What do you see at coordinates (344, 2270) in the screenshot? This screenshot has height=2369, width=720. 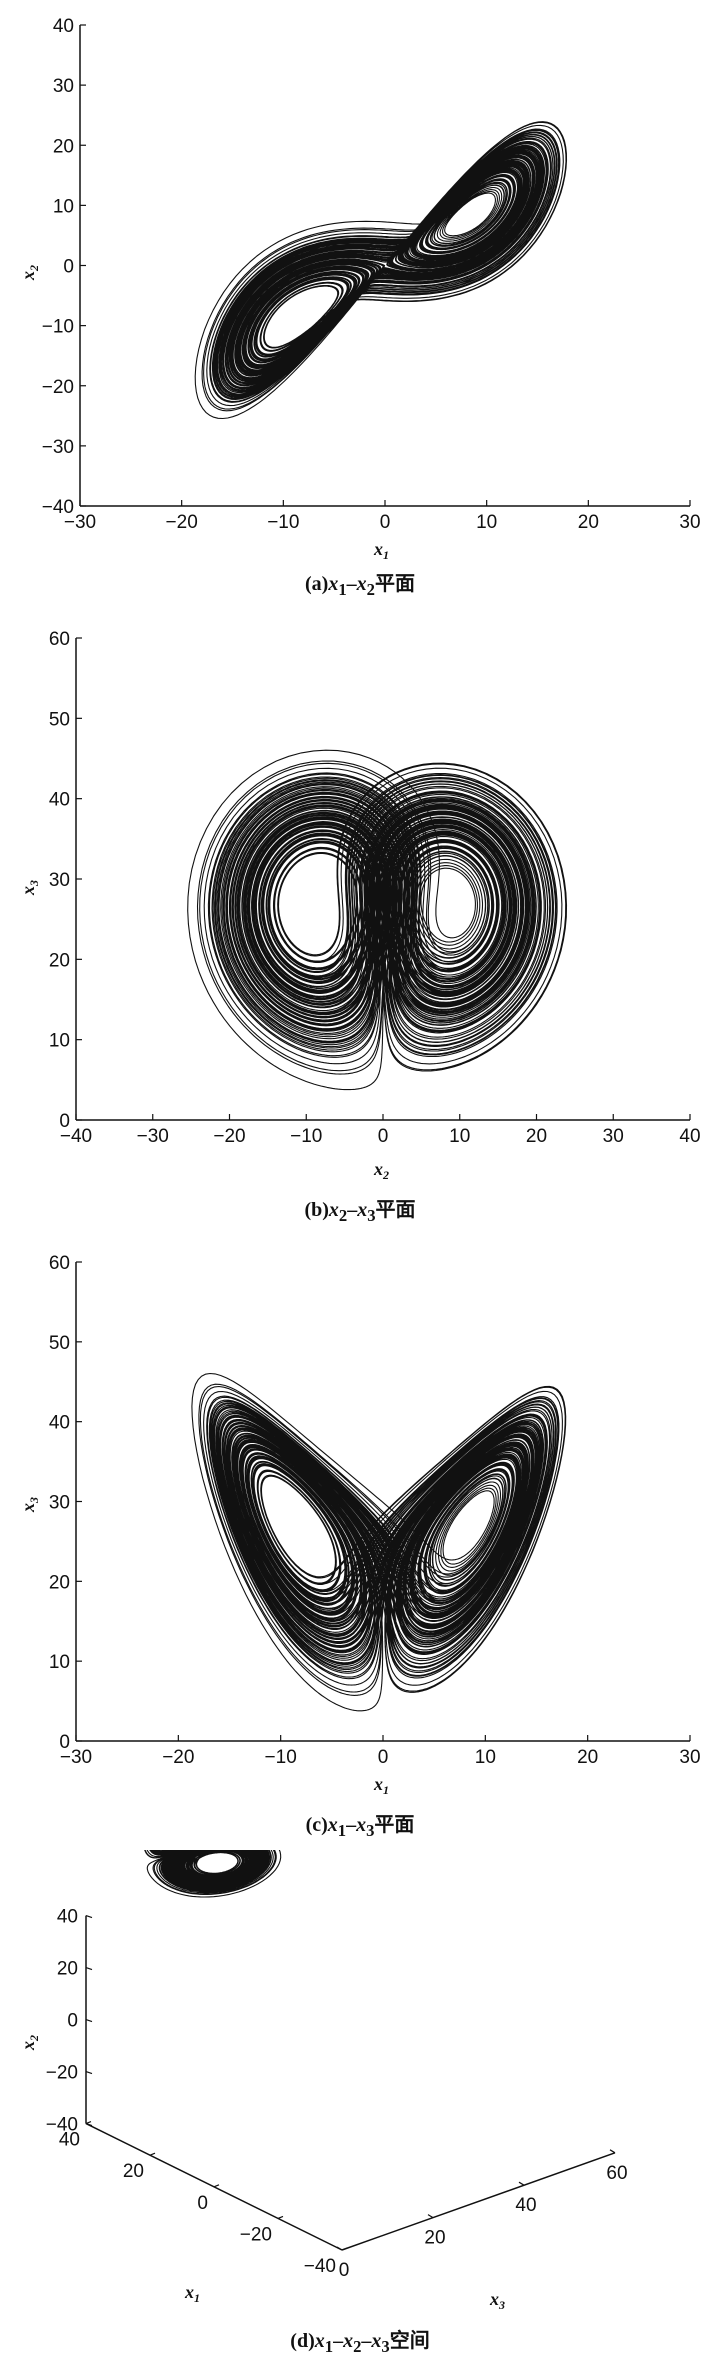 I see `x3-tick-label: 0` at bounding box center [344, 2270].